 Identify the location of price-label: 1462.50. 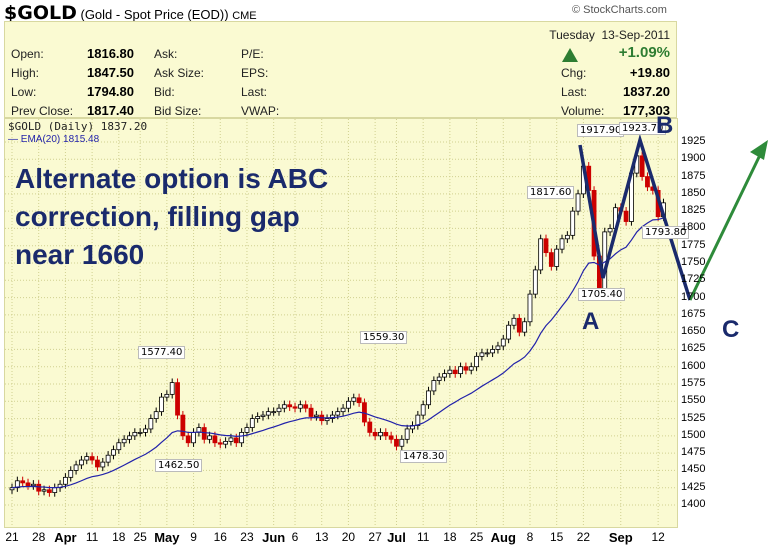
(179, 465).